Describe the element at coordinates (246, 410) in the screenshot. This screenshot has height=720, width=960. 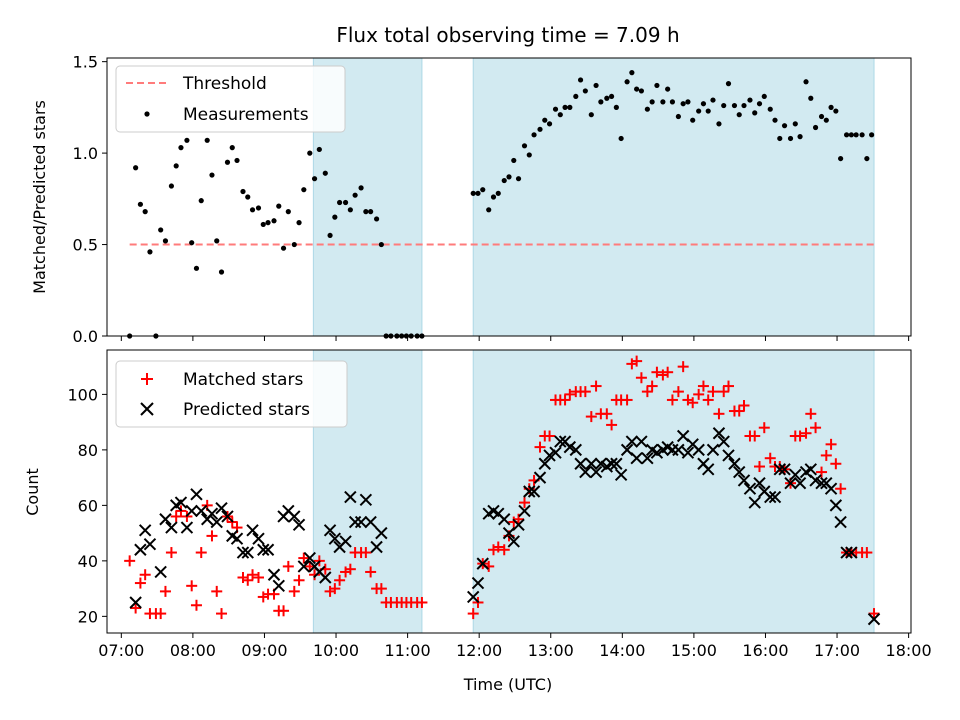
I see `legend-predicted-label: Predicted stars` at that location.